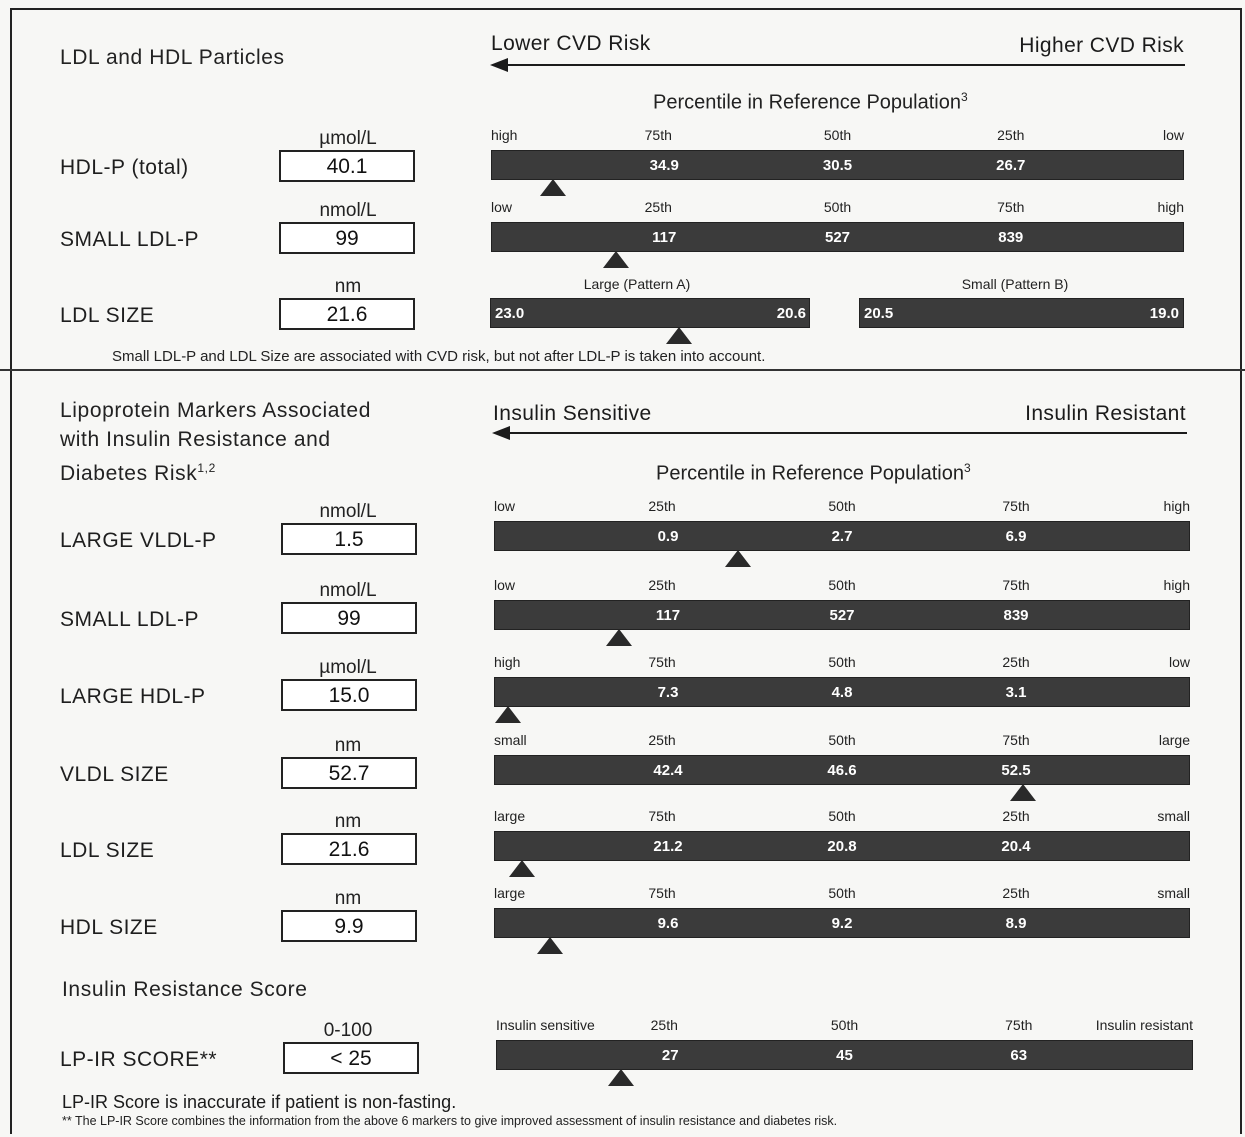  I want to click on insulin-sensitive-label: Insulin Sensitive, so click(572, 413).